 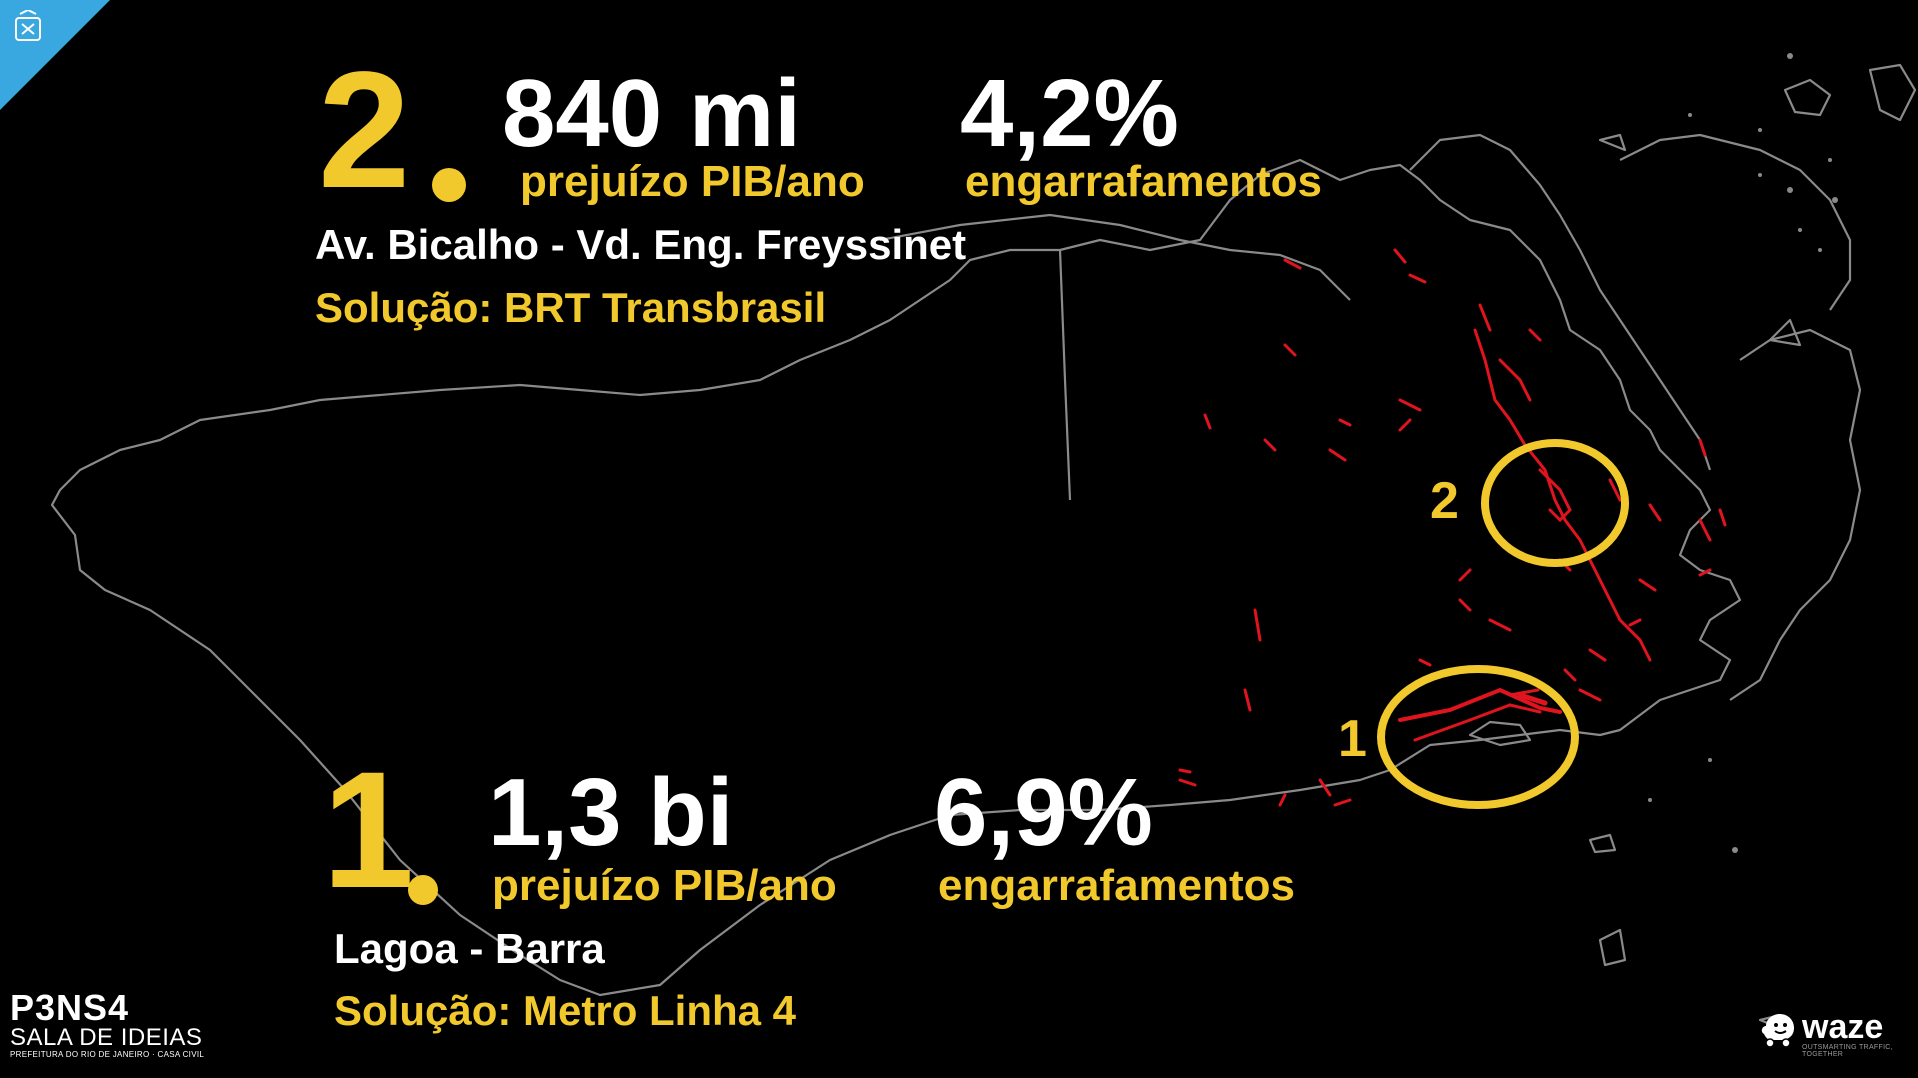 What do you see at coordinates (641, 244) in the screenshot?
I see `item2-location: Av. Bicalho - Vd. Eng. Freyssinet` at bounding box center [641, 244].